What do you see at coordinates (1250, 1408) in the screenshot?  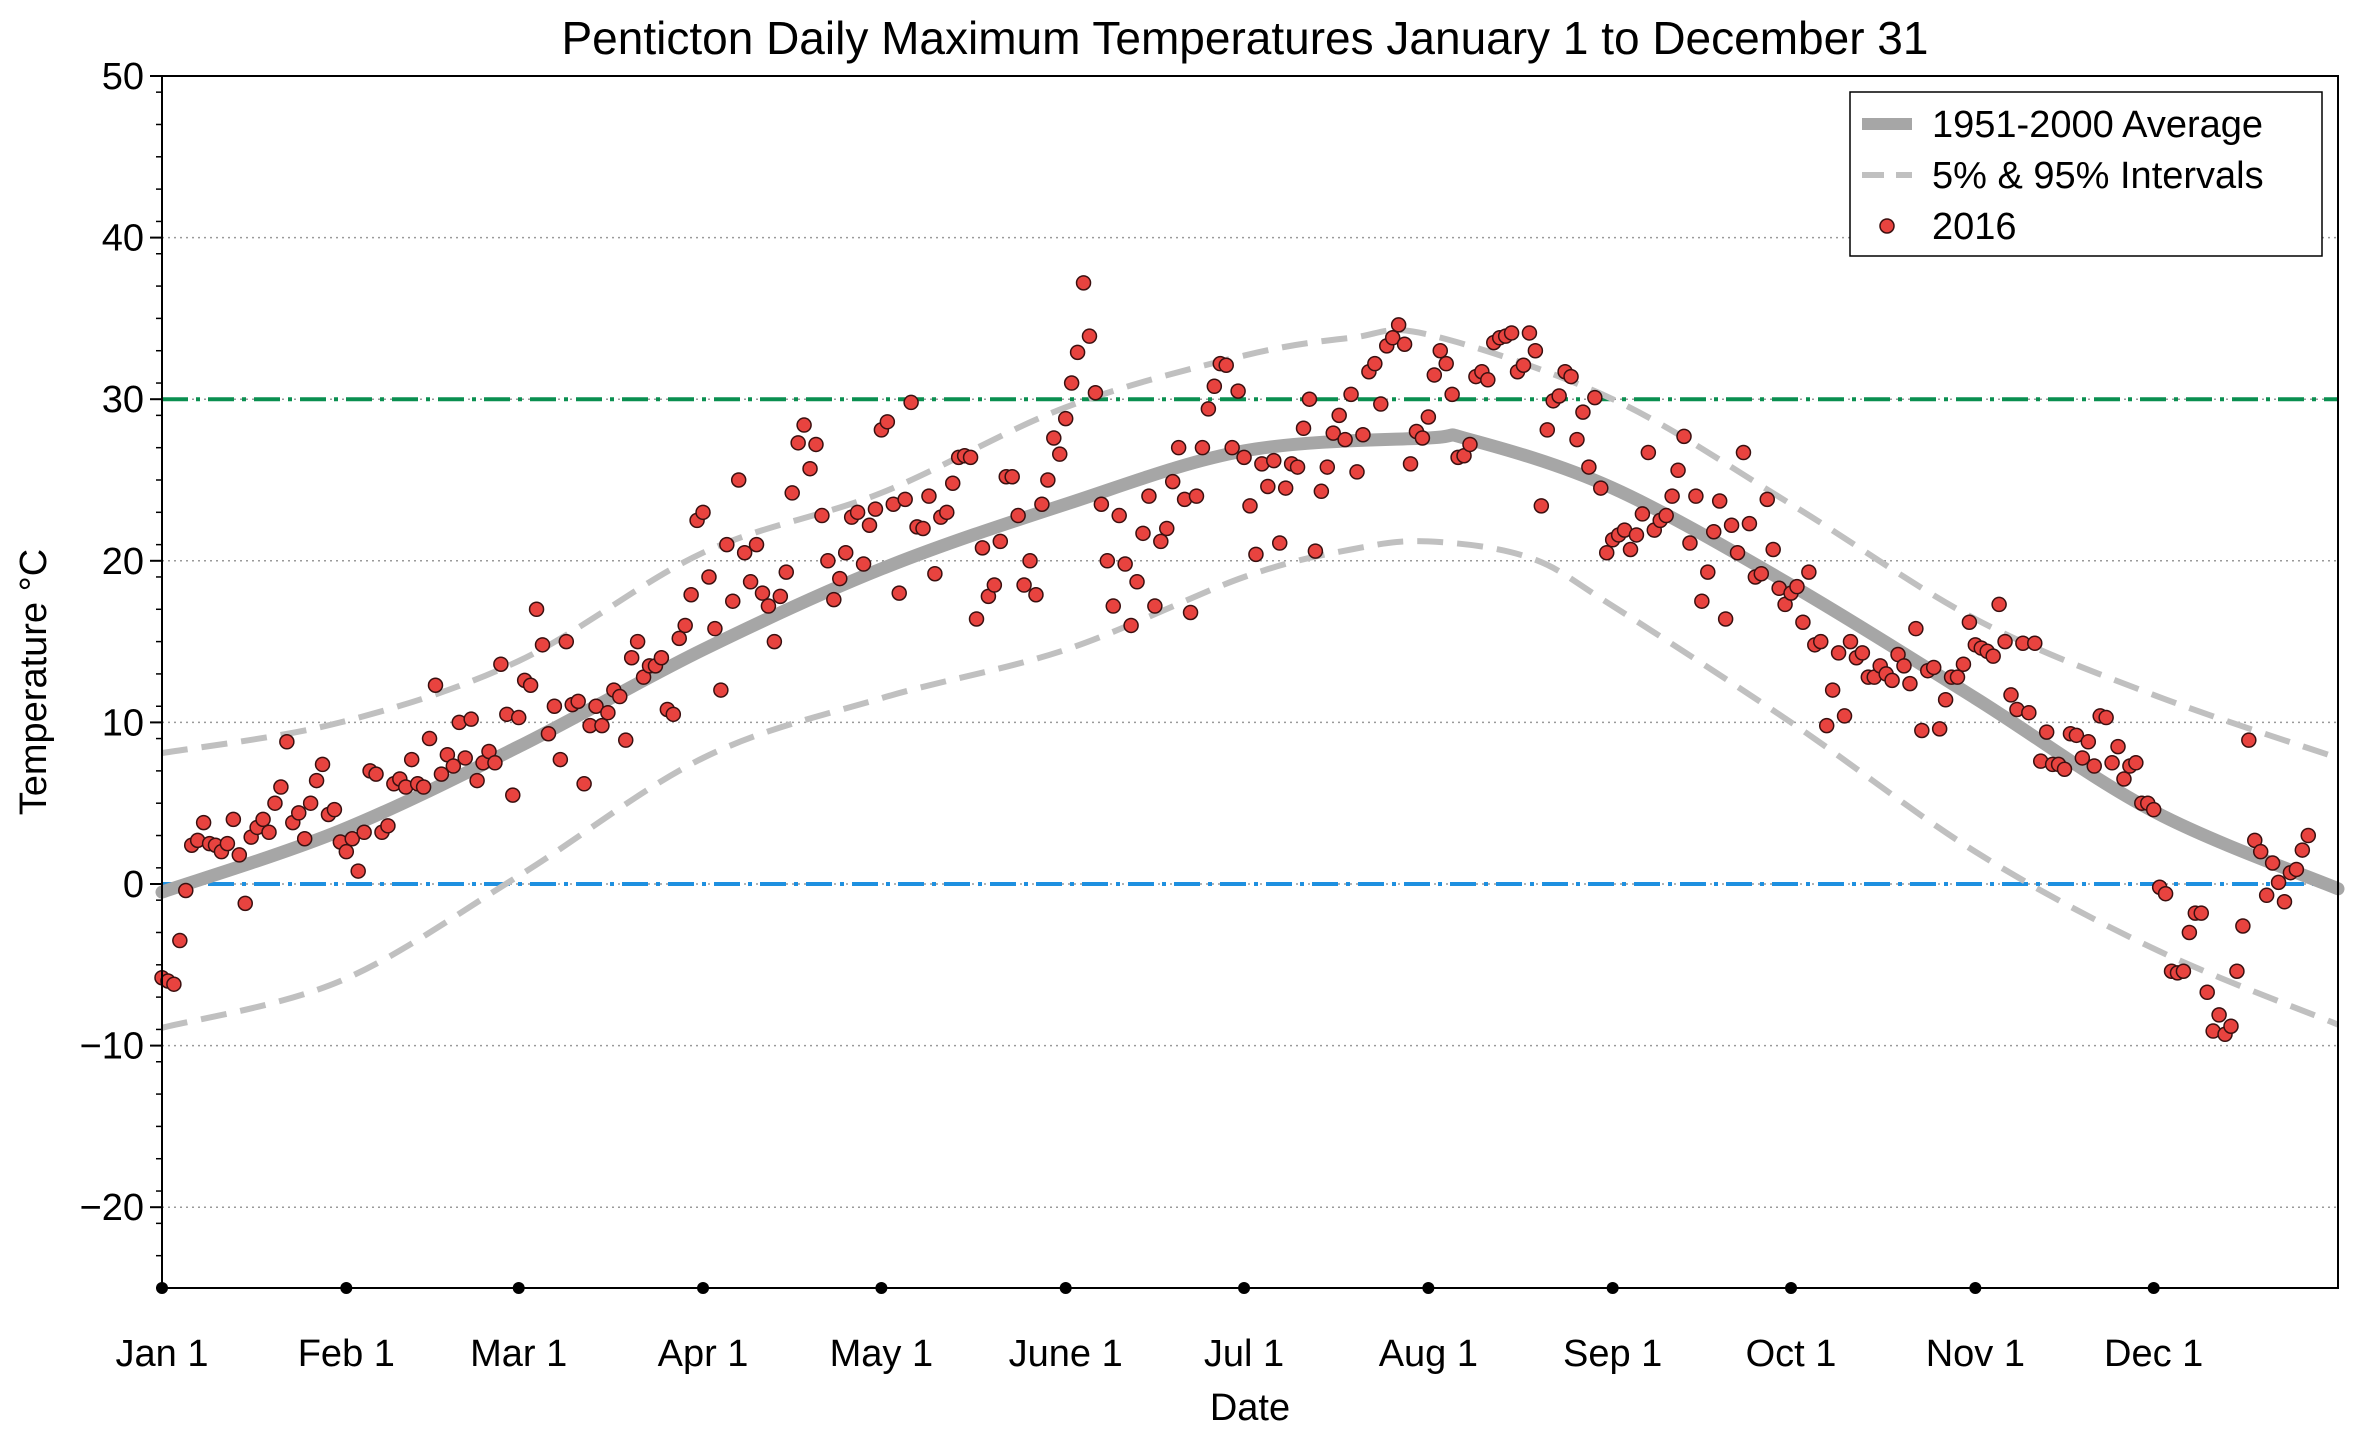 I see `x-axis-label: Date` at bounding box center [1250, 1408].